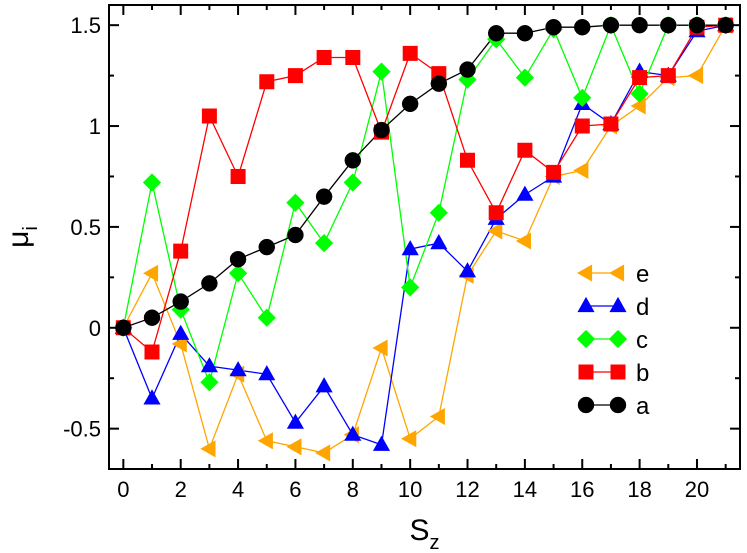 The width and height of the screenshot is (747, 553). What do you see at coordinates (22, 237) in the screenshot?
I see `y-axis-label: μi` at bounding box center [22, 237].